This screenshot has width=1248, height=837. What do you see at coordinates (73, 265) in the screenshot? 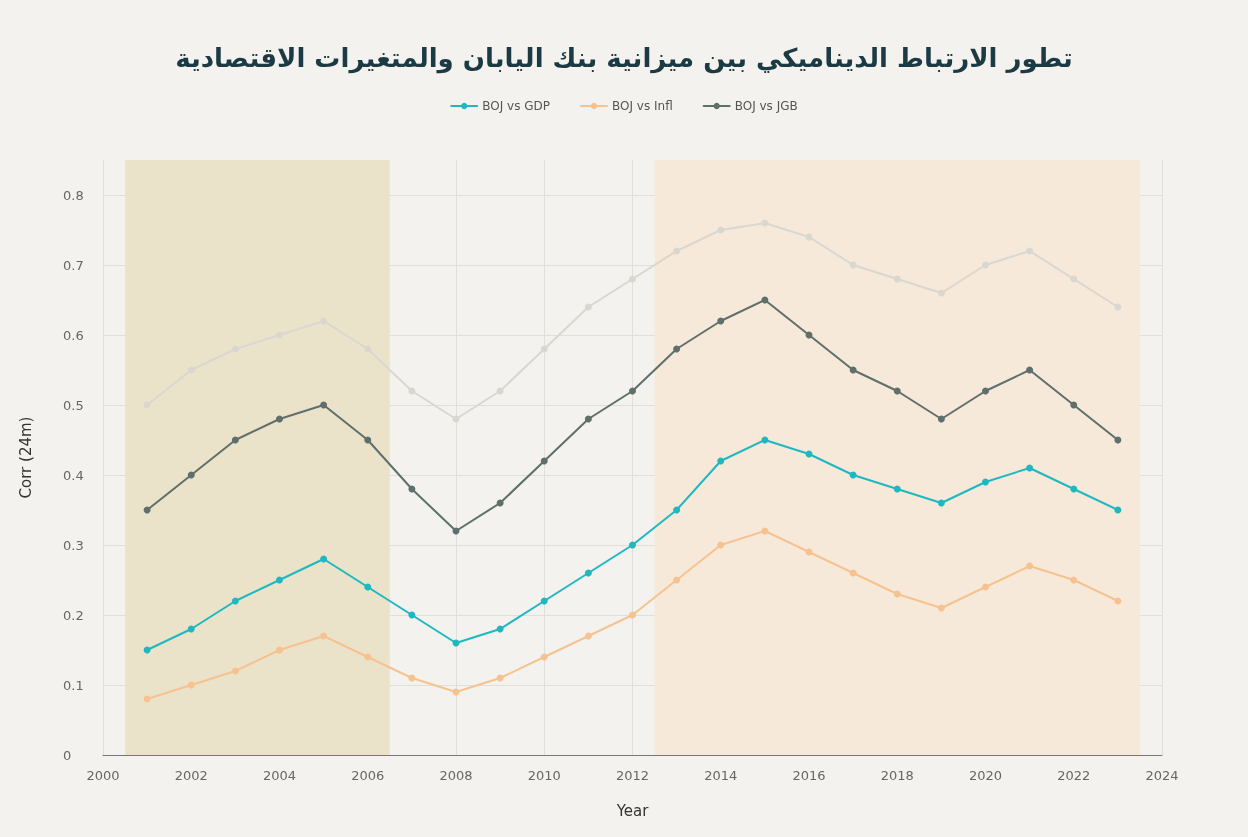
I see `y-tick-label: 0.7` at bounding box center [73, 265].